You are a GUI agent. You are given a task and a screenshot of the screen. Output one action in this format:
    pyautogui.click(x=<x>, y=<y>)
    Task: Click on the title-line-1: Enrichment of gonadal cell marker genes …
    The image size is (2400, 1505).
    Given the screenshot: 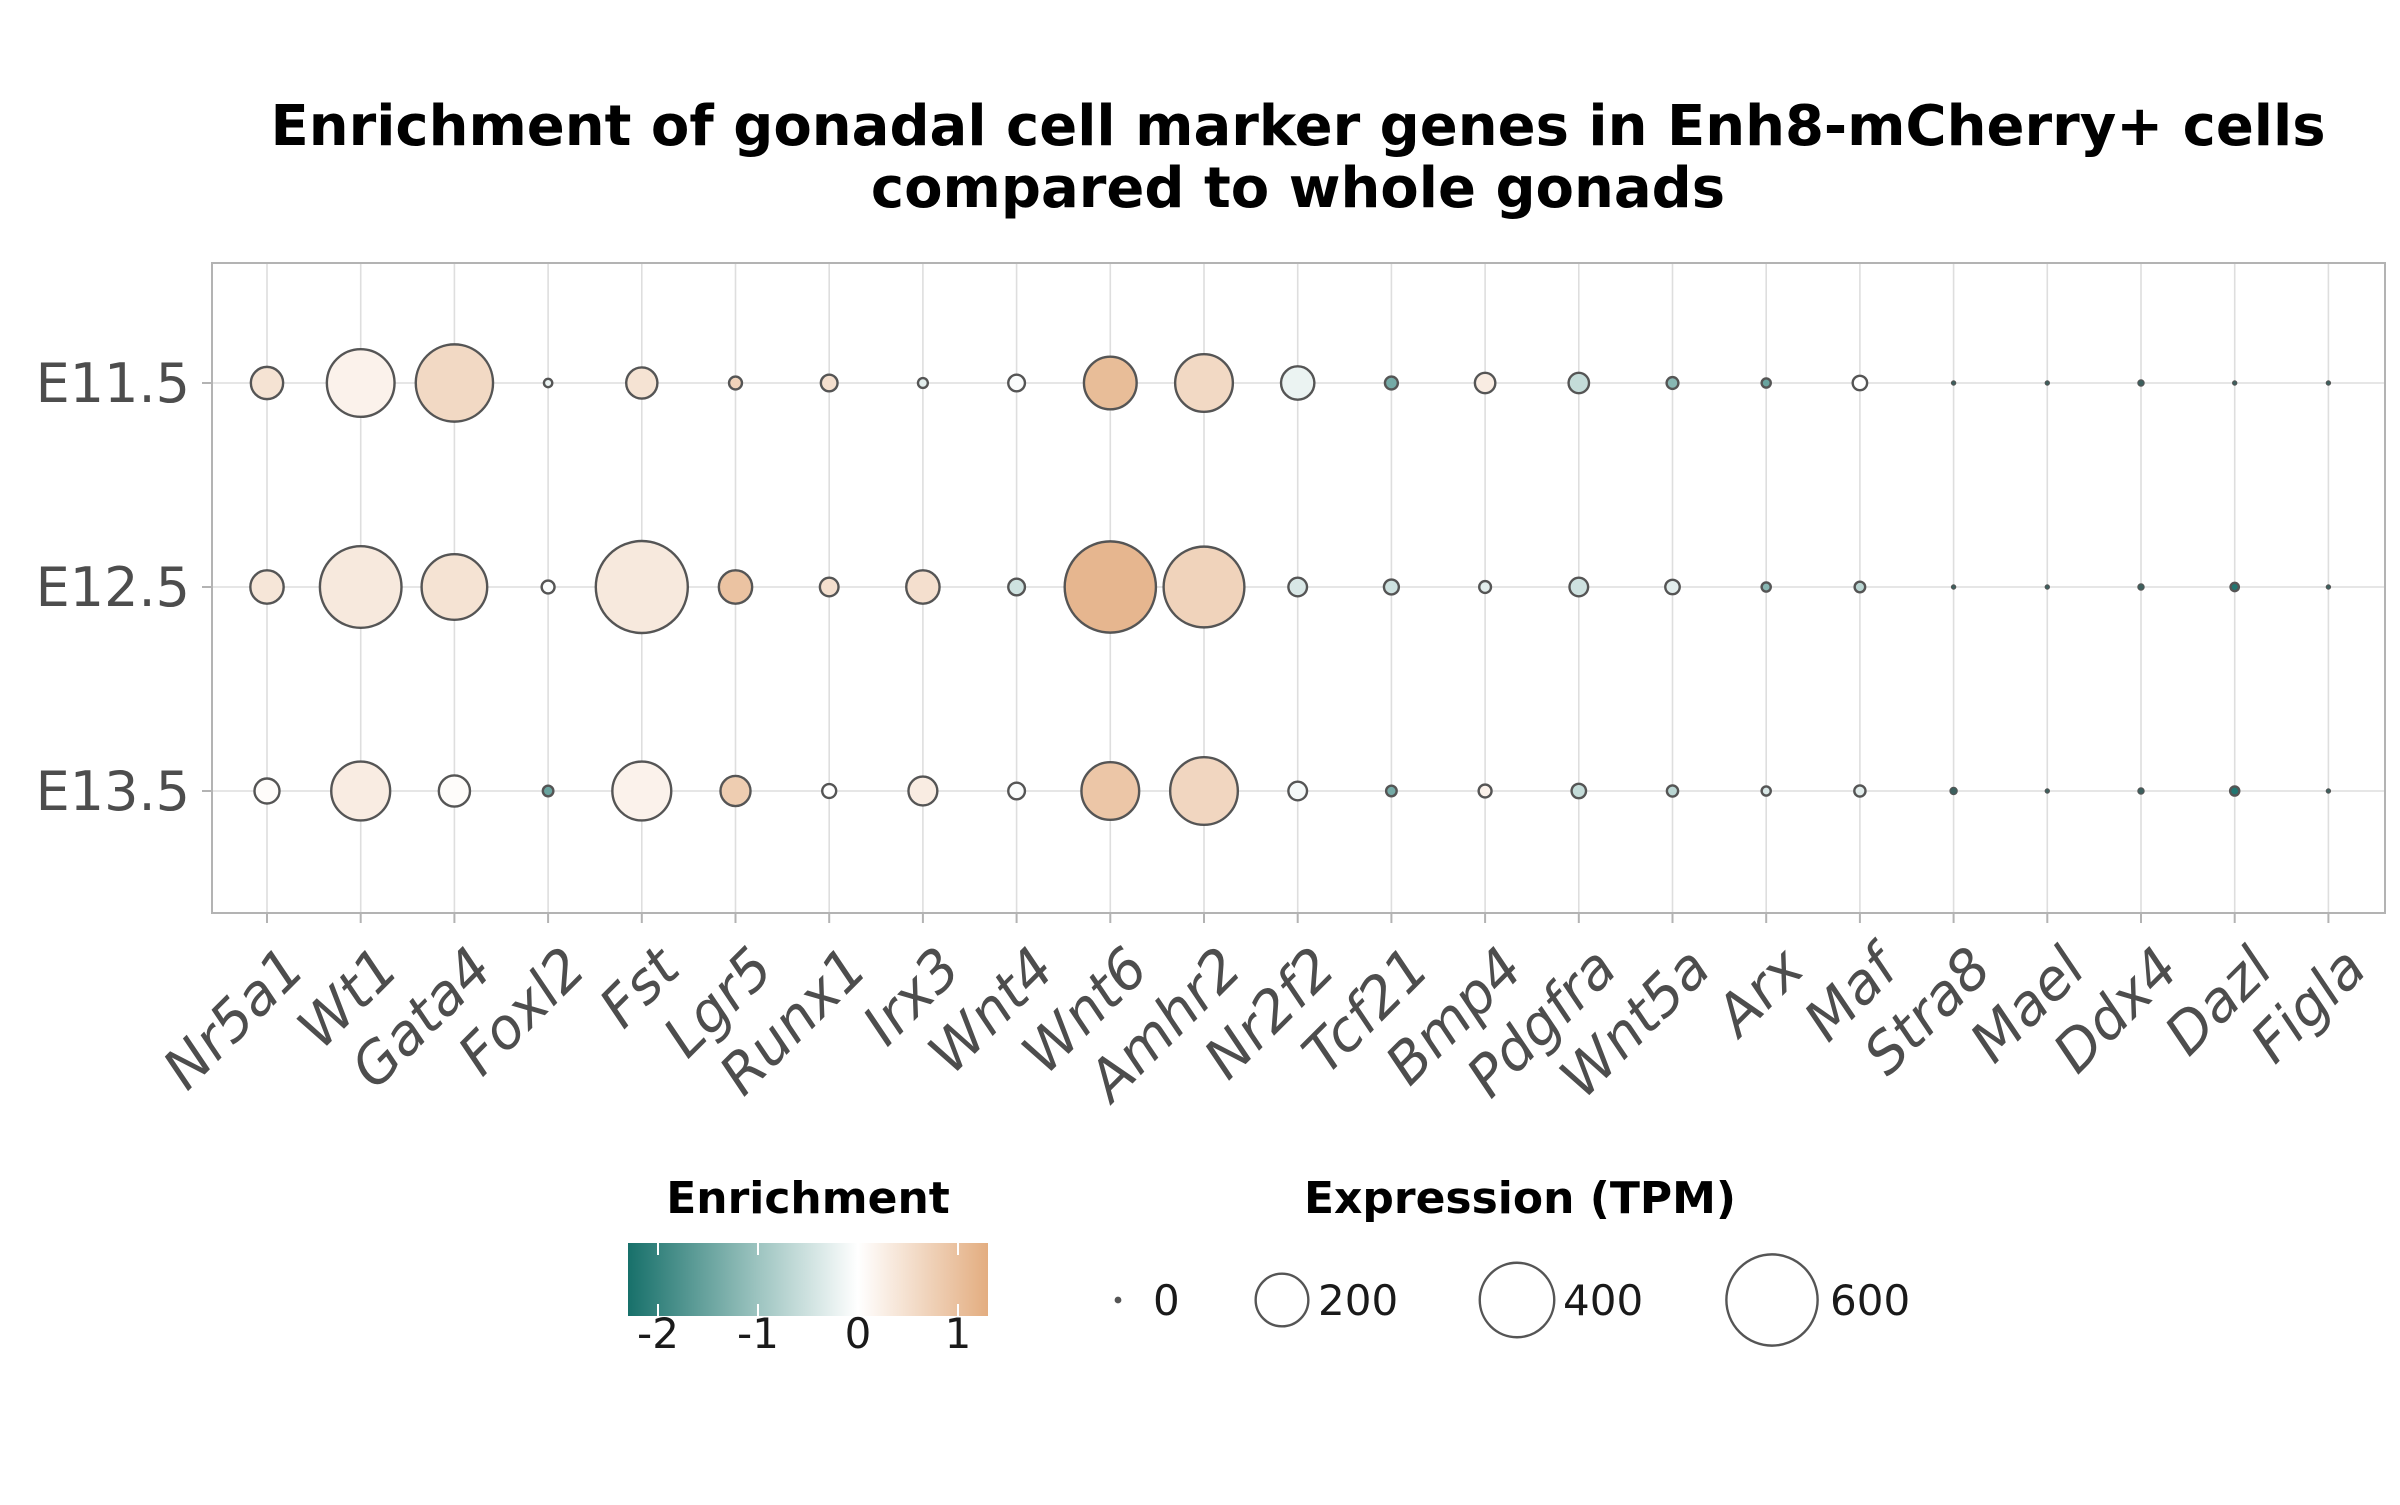 What is the action you would take?
    pyautogui.click(x=1297, y=126)
    